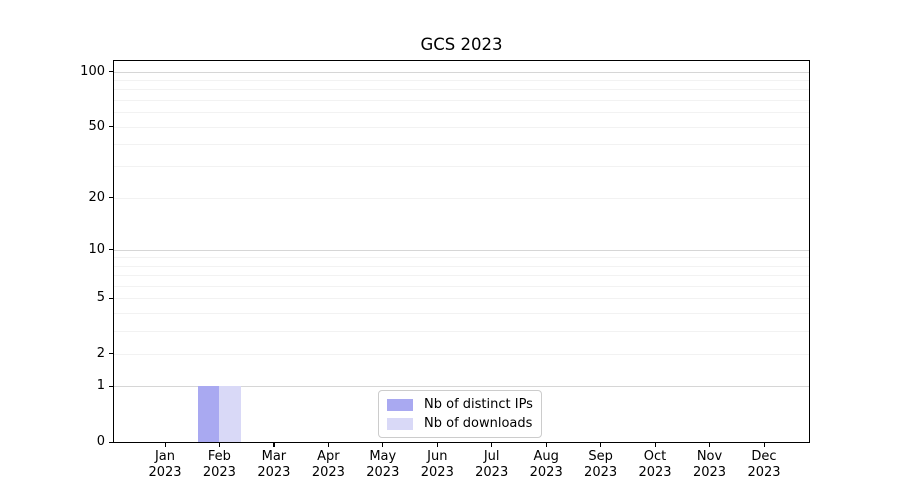 The width and height of the screenshot is (900, 500). I want to click on x-tick-label: Jul 2023, so click(492, 464).